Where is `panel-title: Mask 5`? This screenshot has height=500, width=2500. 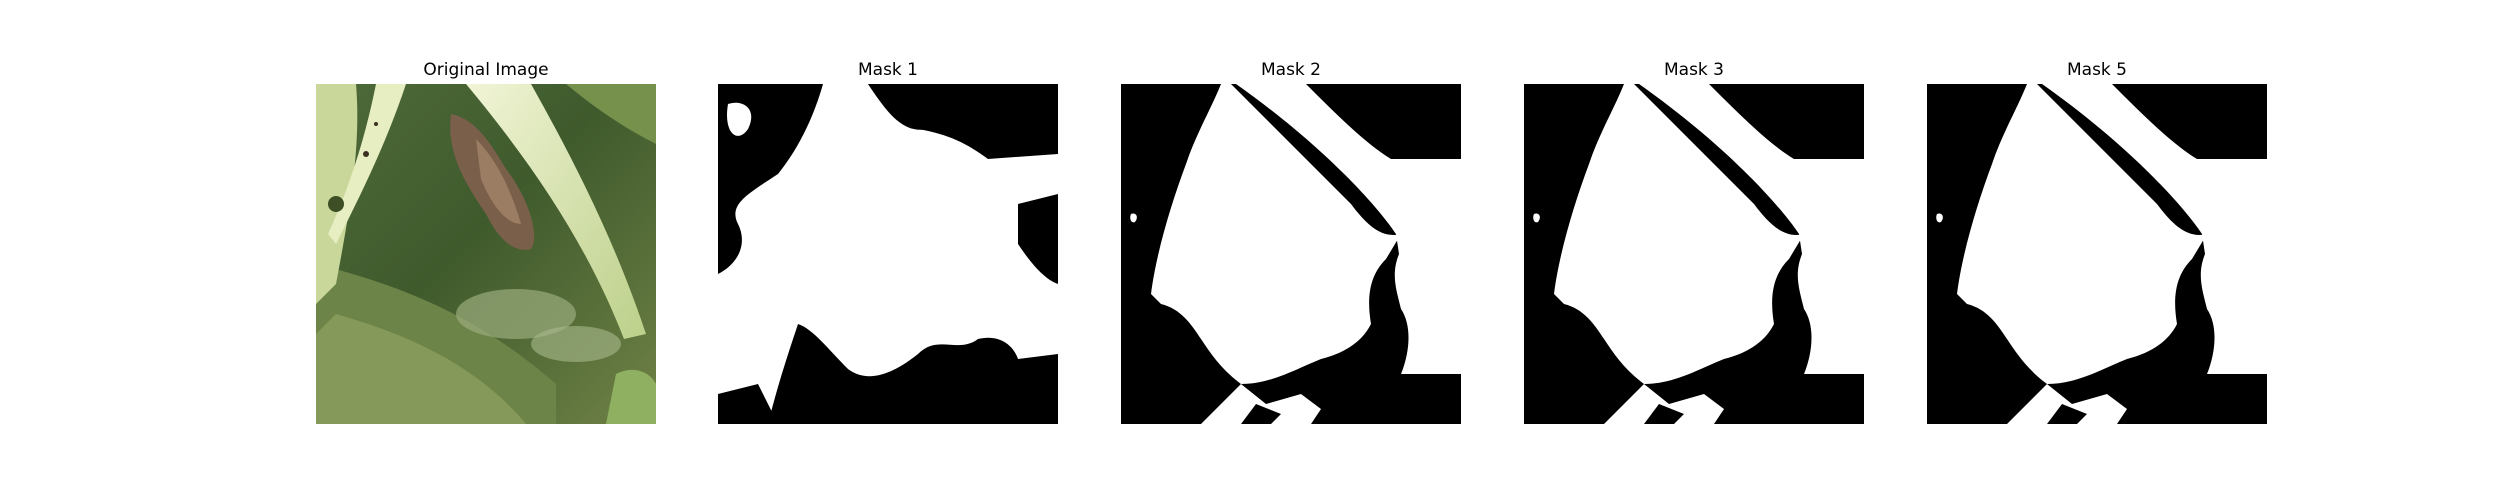 panel-title: Mask 5 is located at coordinates (2096, 70).